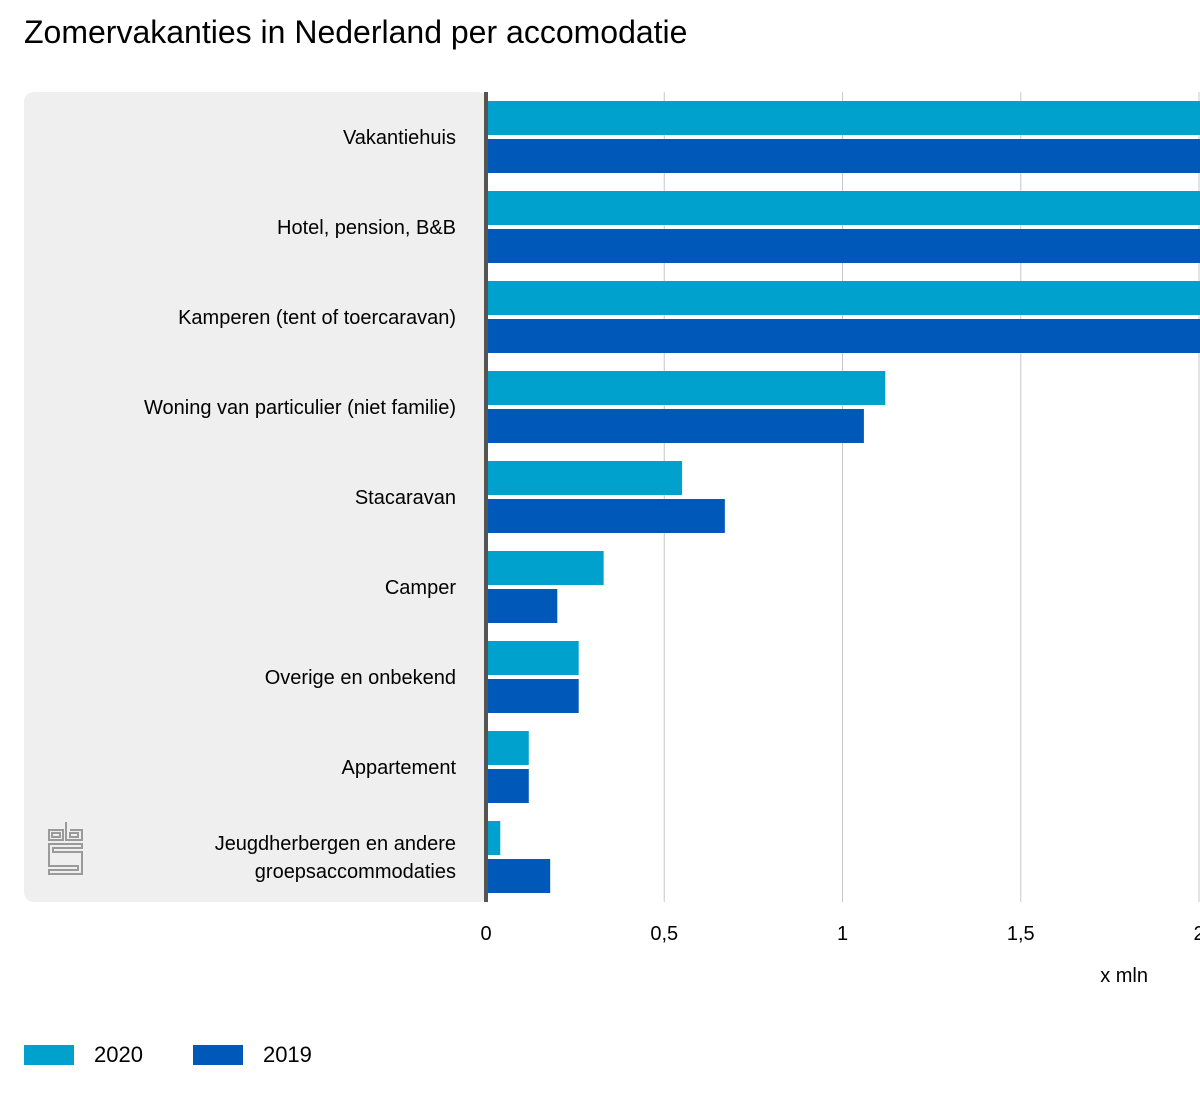  Describe the element at coordinates (83, 1055) in the screenshot. I see `legend-item-2020: 2020` at that location.